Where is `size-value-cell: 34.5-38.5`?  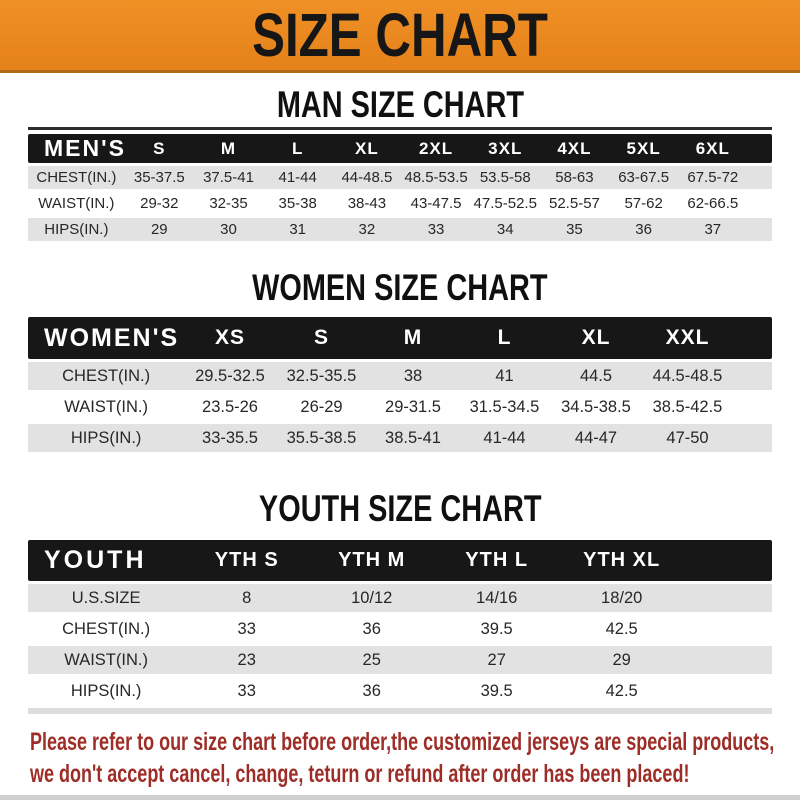 size-value-cell: 34.5-38.5 is located at coordinates (596, 407).